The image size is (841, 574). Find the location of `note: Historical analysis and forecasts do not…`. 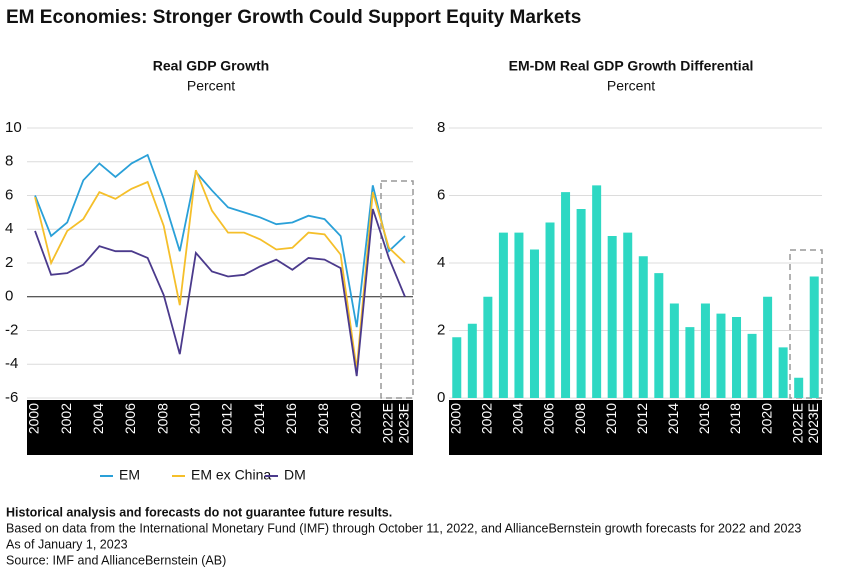

note: Historical analysis and forecasts do not… is located at coordinates (199, 512).